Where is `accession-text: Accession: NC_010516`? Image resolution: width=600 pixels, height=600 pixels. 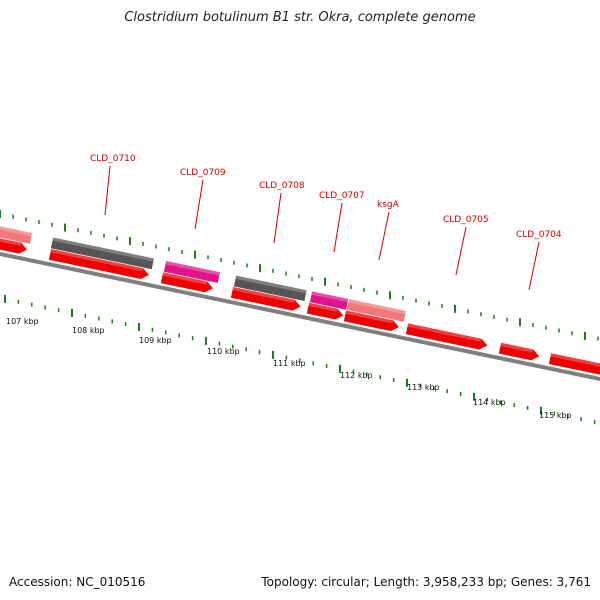 accession-text: Accession: NC_010516 is located at coordinates (77, 582).